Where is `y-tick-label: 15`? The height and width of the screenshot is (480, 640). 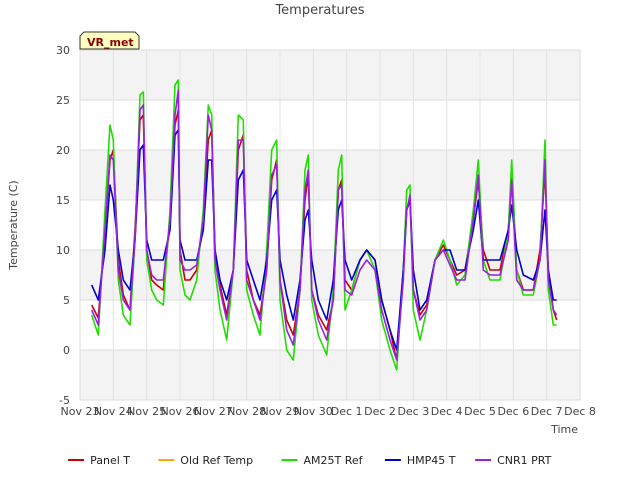 y-tick-label: 15 is located at coordinates (63, 200).